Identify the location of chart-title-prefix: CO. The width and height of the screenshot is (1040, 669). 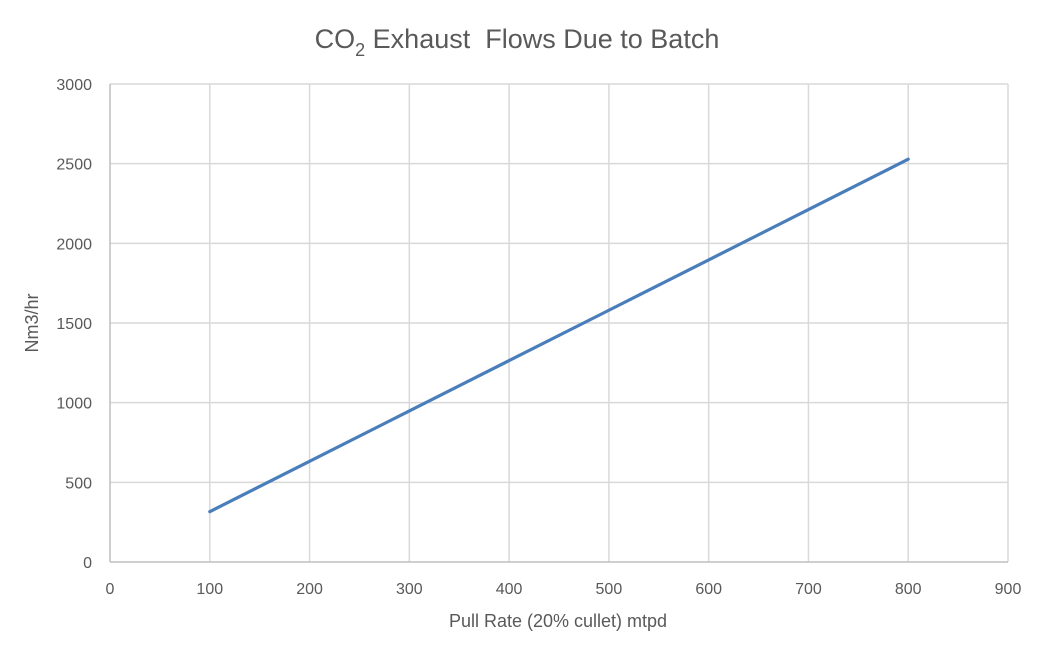
(335, 39).